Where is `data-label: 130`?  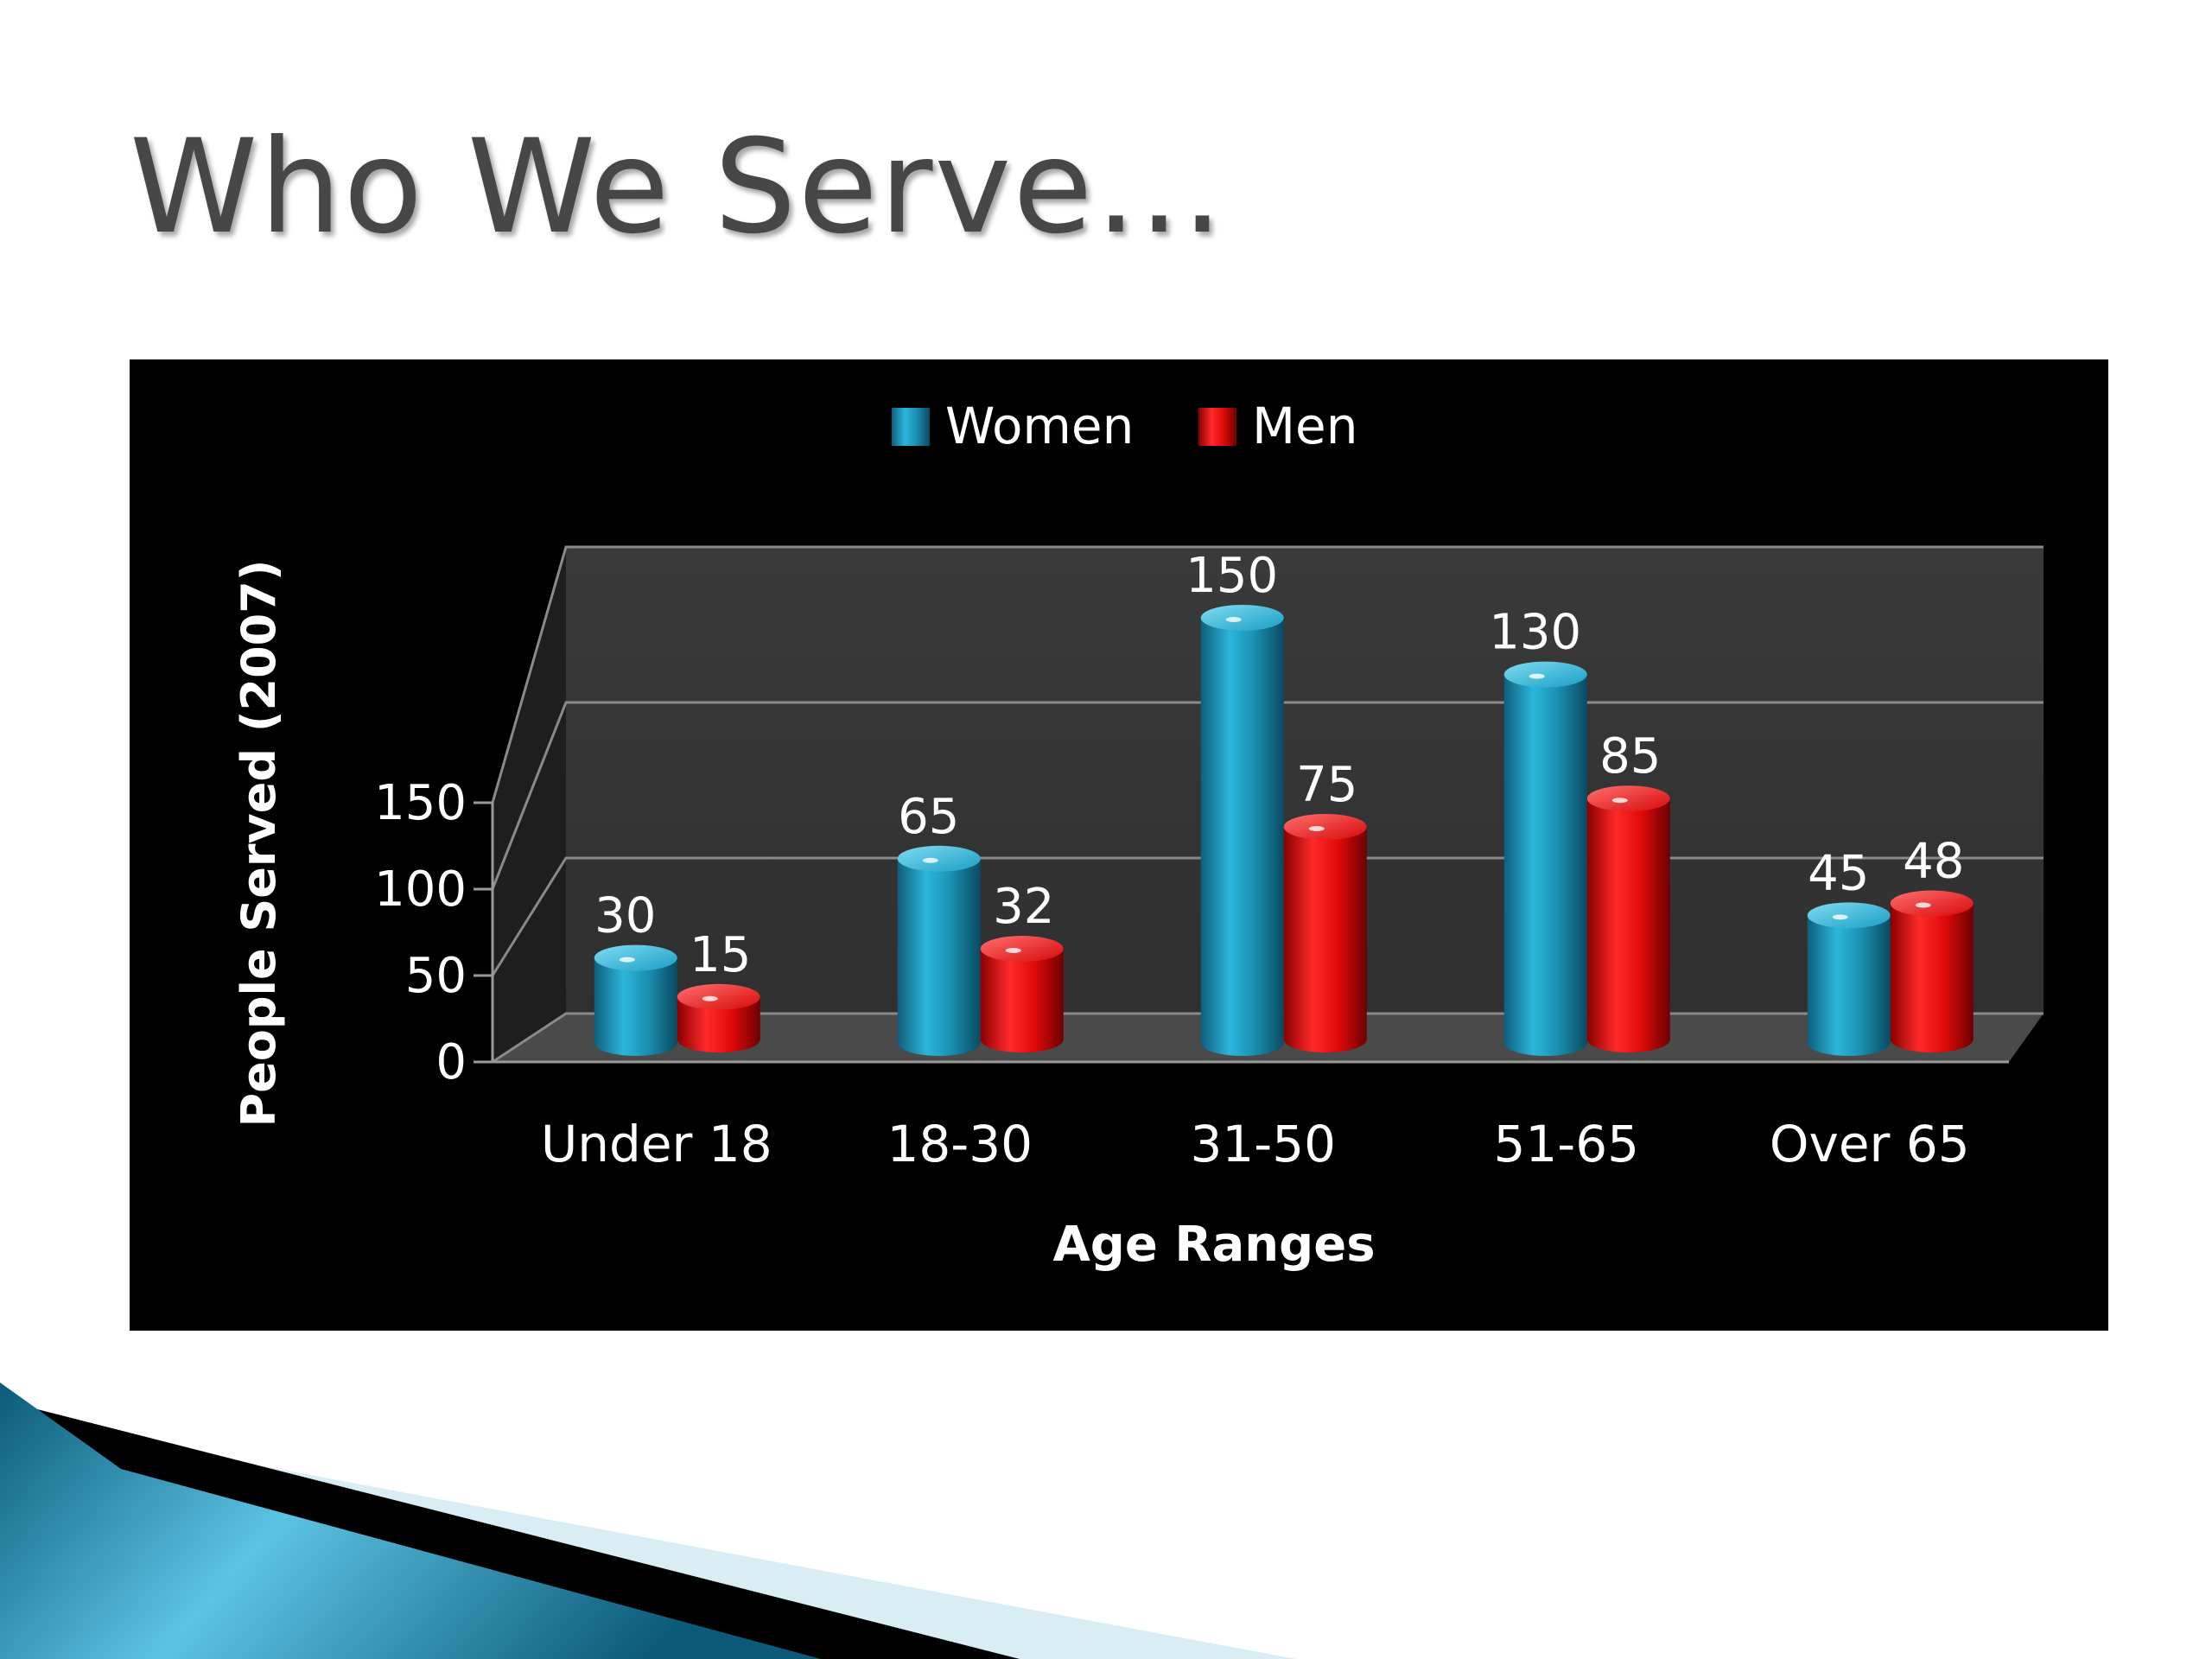
data-label: 130 is located at coordinates (1535, 633).